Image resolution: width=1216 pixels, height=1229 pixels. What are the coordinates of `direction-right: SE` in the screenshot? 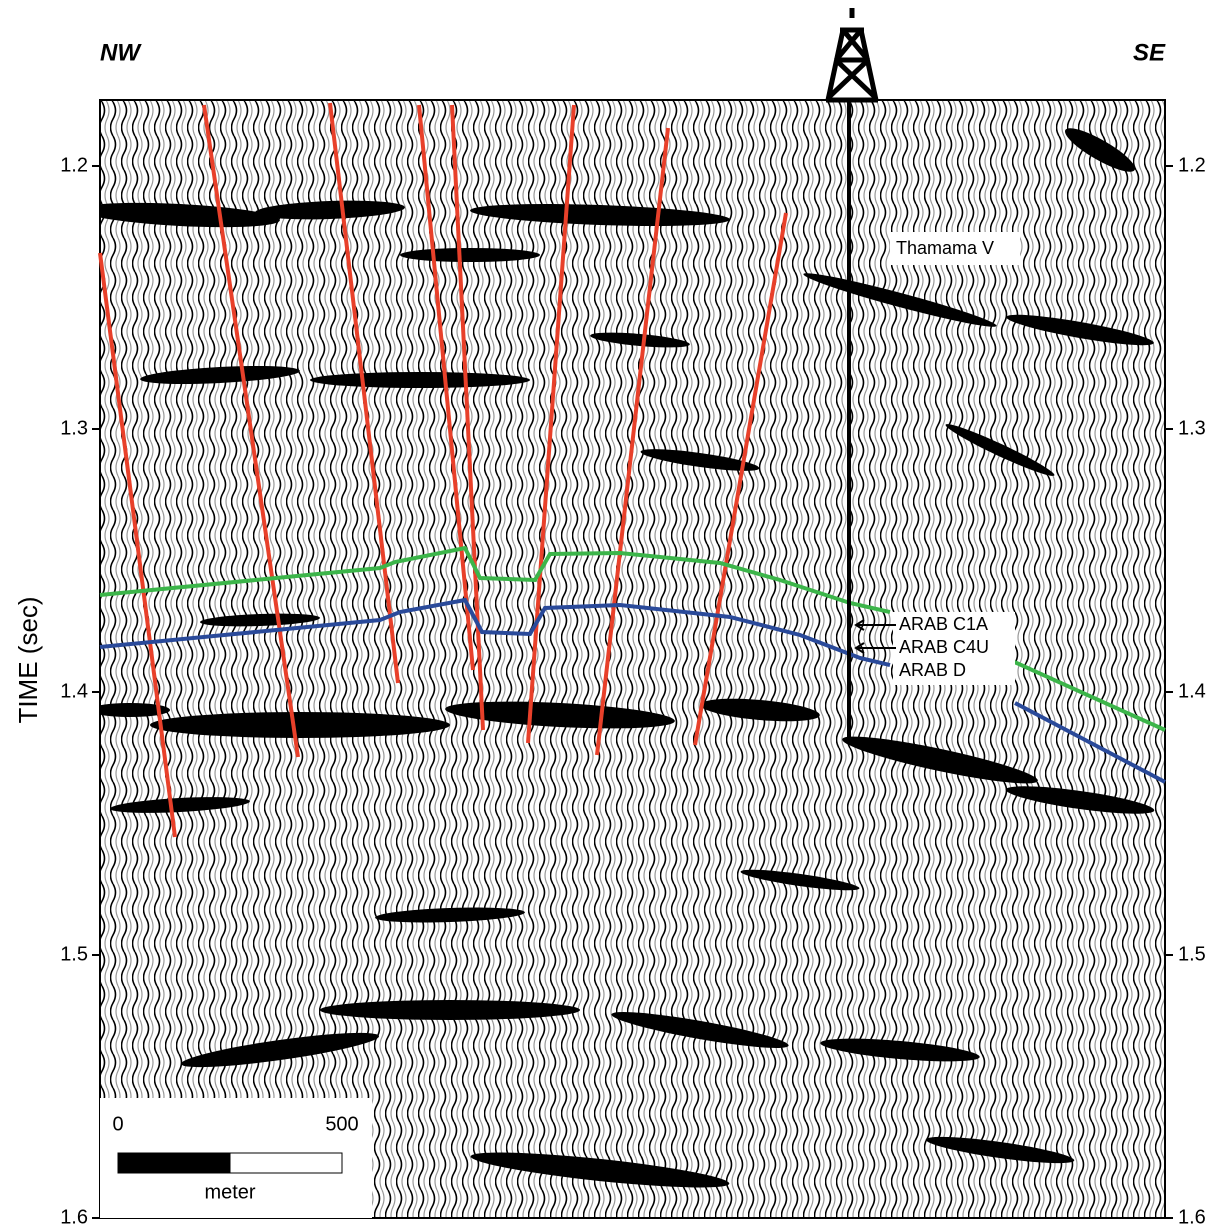 It's located at (1149, 52).